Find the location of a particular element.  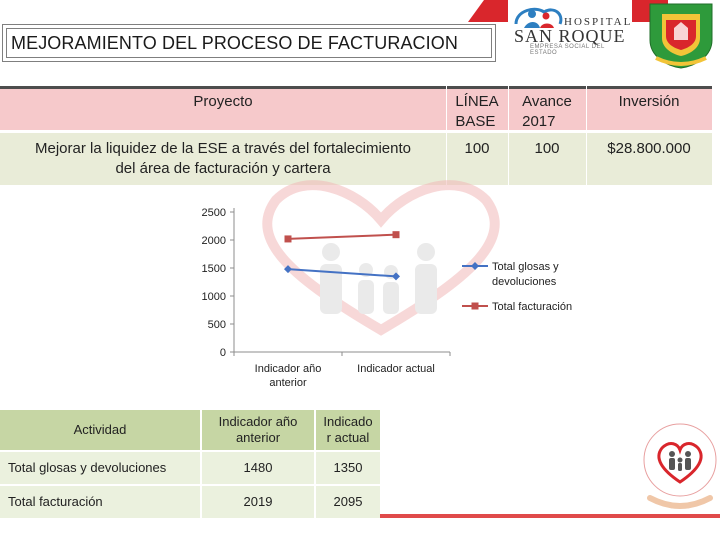

legend-label: devoluciones is located at coordinates (524, 282).